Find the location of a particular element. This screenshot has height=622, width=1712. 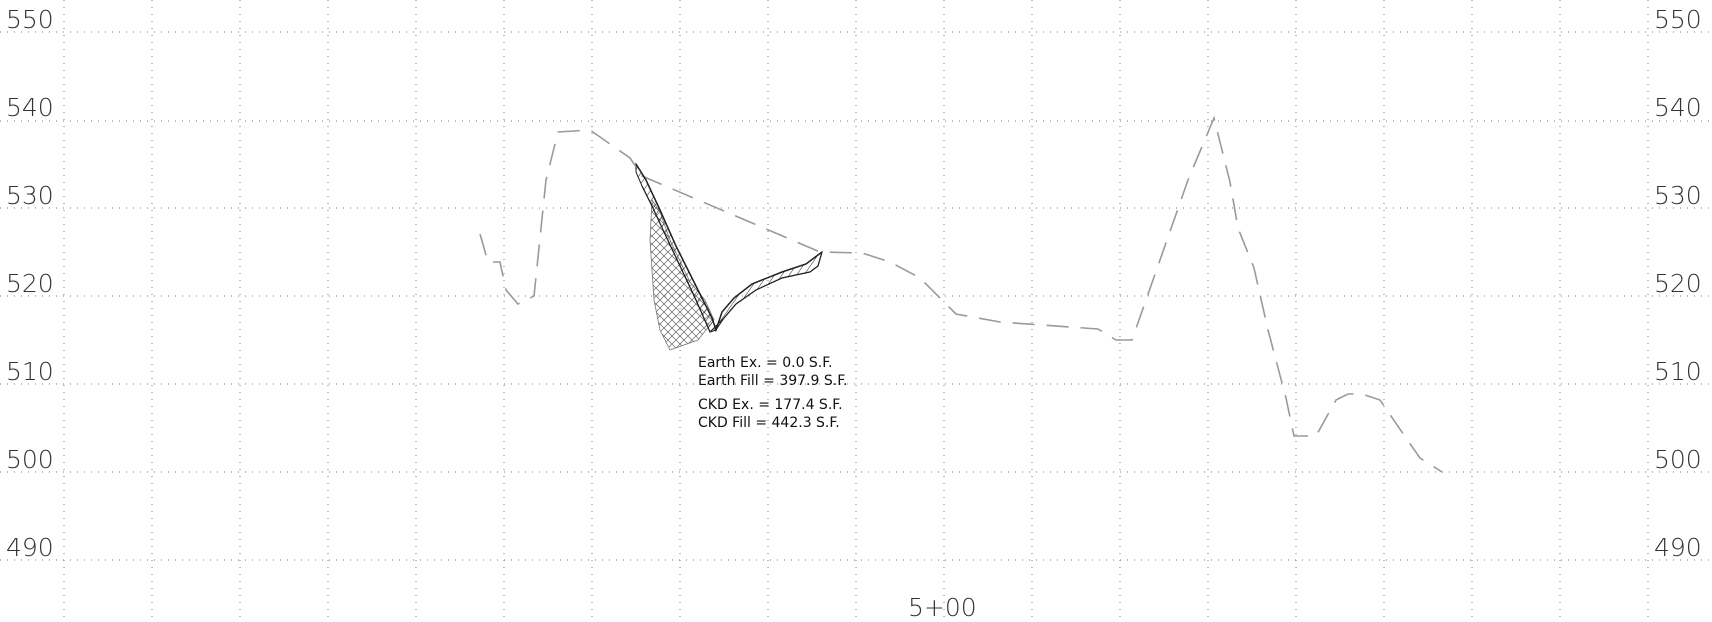

elevation-labels-left: 550 540 530 520 510 500 490 is located at coordinates (30, 283).